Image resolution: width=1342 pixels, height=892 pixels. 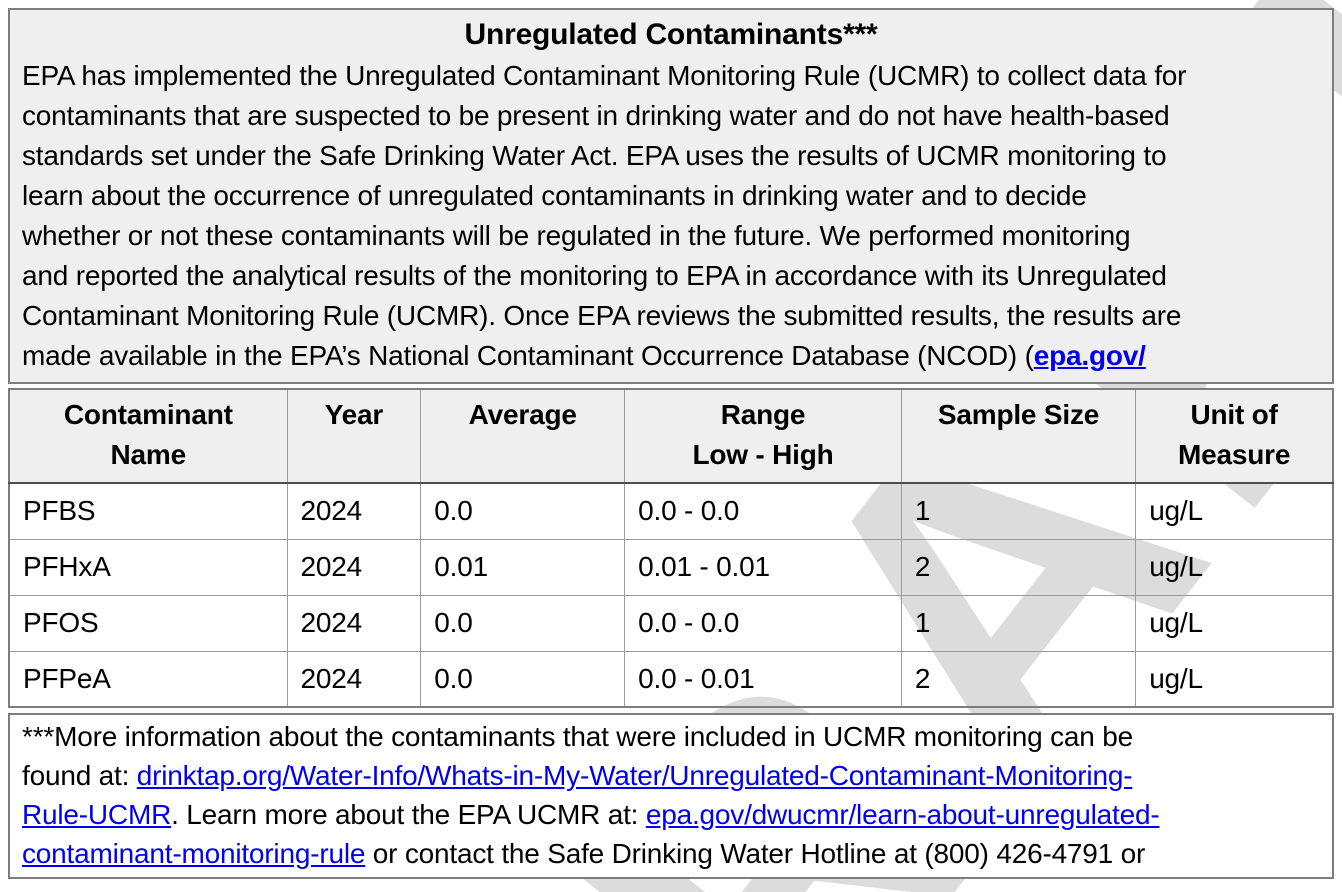 What do you see at coordinates (523, 567) in the screenshot?
I see `table-cell: 0.01` at bounding box center [523, 567].